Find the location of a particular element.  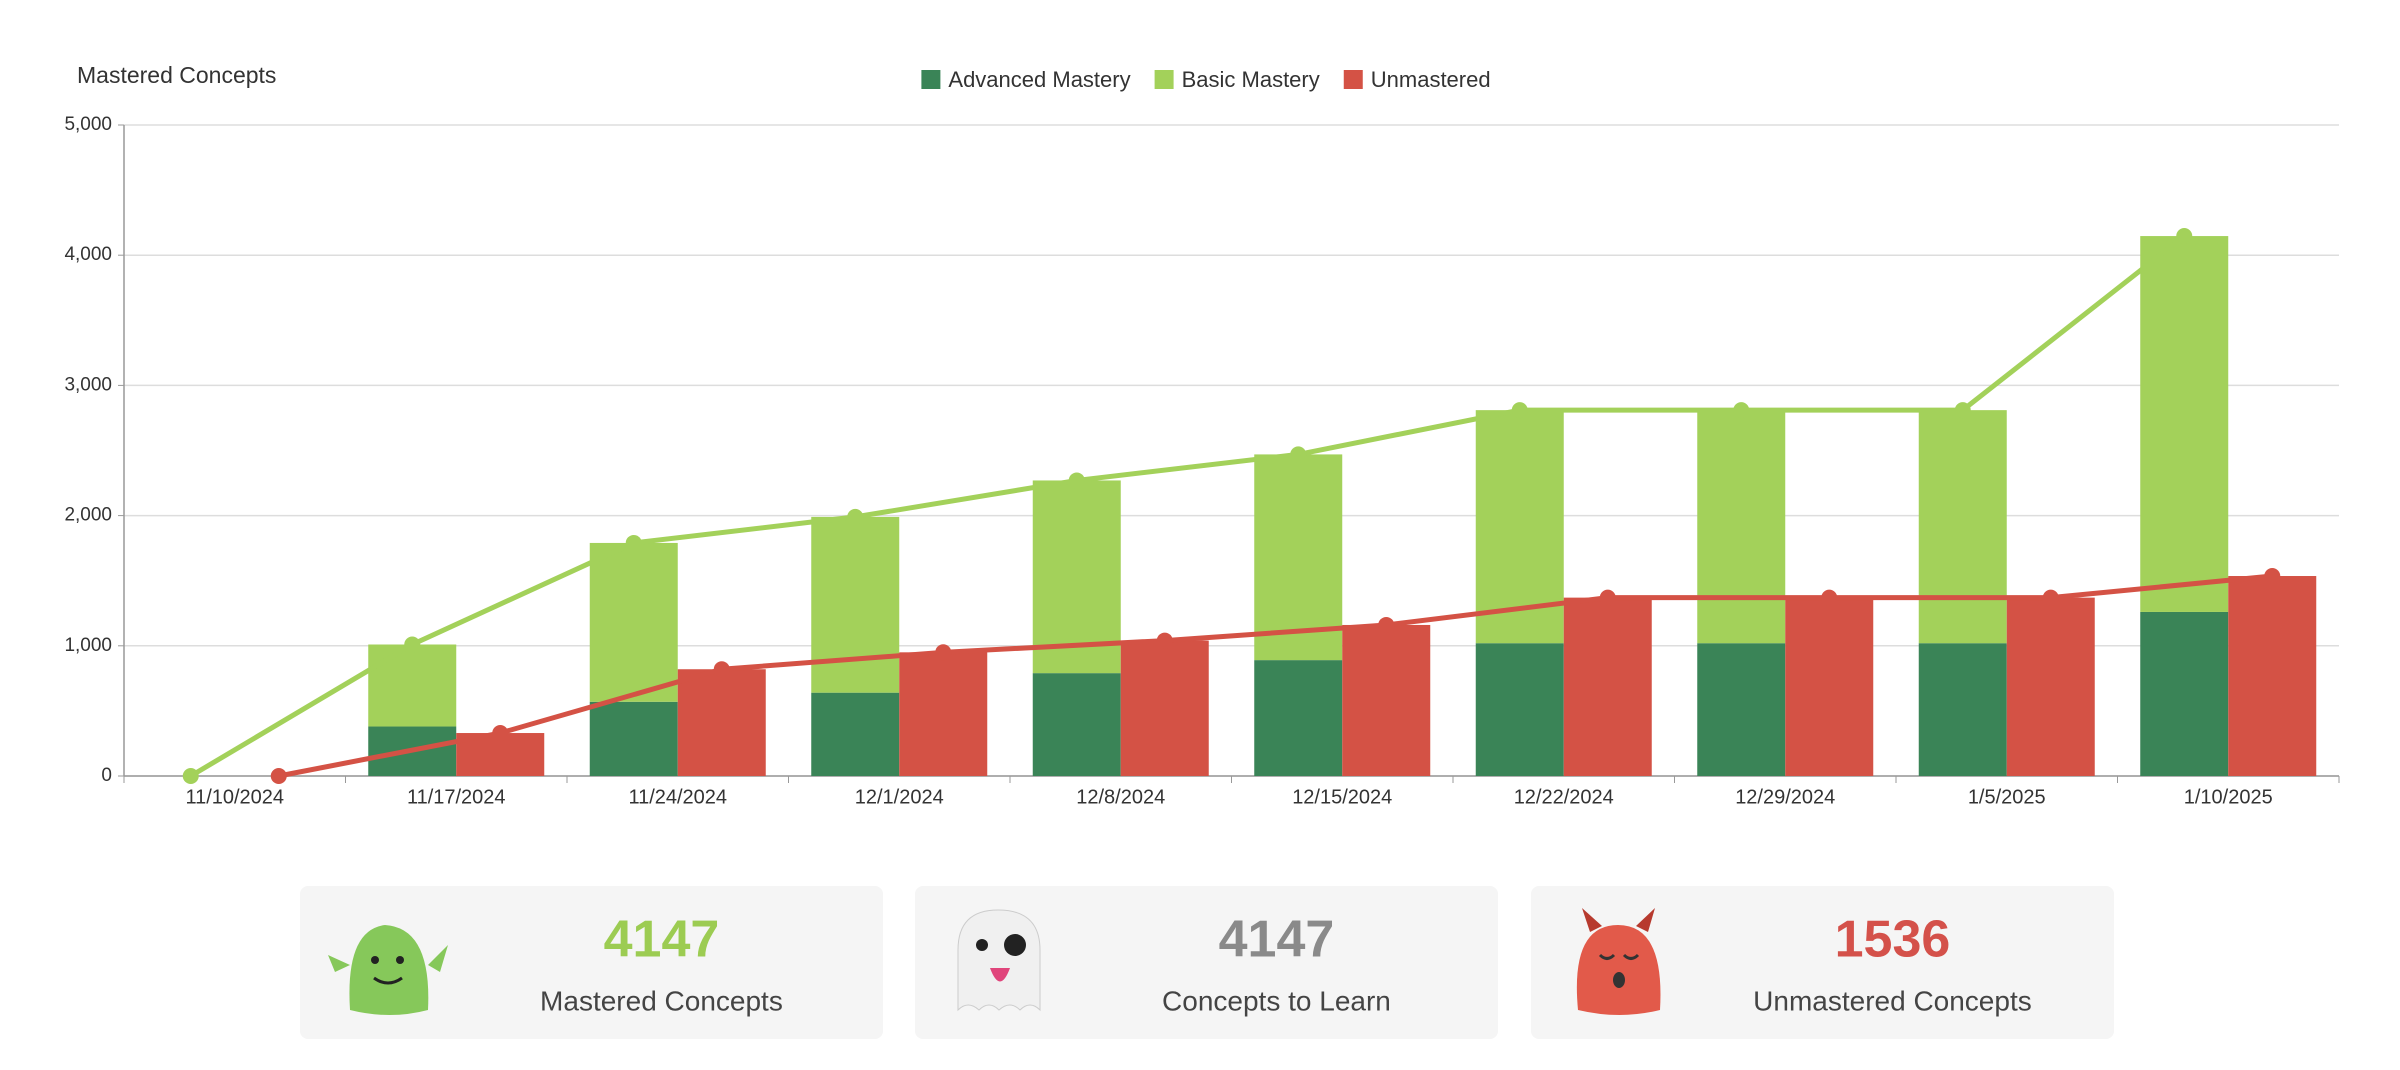

ghost-icon is located at coordinates (999, 960).